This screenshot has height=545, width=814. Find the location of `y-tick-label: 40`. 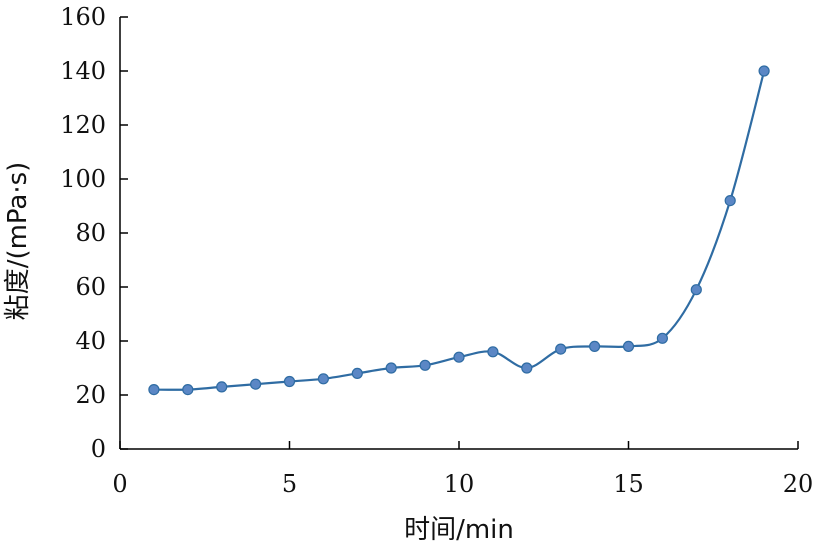

y-tick-label: 40 is located at coordinates (90, 341).